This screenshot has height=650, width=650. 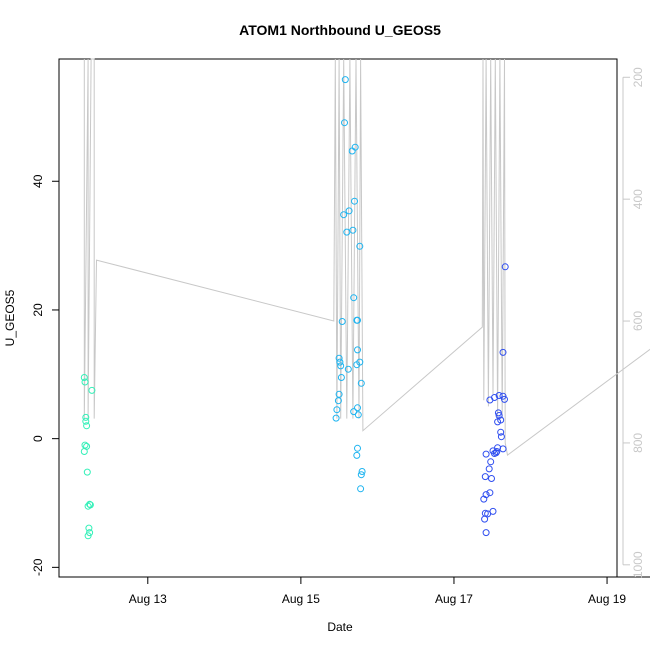 What do you see at coordinates (454, 599) in the screenshot?
I see `x-tick-label: Aug 17` at bounding box center [454, 599].